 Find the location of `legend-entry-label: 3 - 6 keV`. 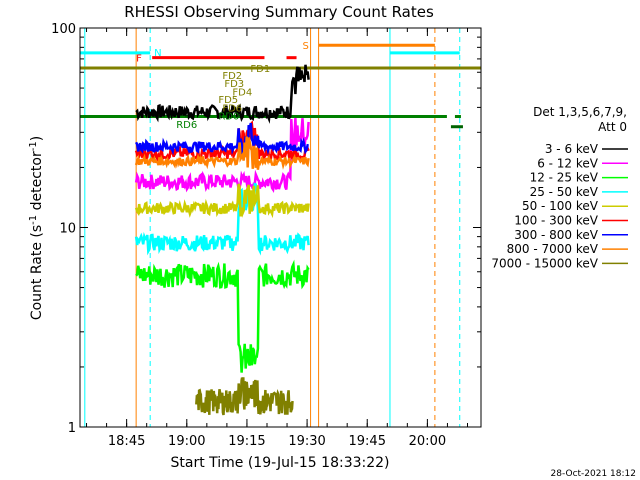

legend-entry-label: 3 - 6 keV is located at coordinates (572, 149).